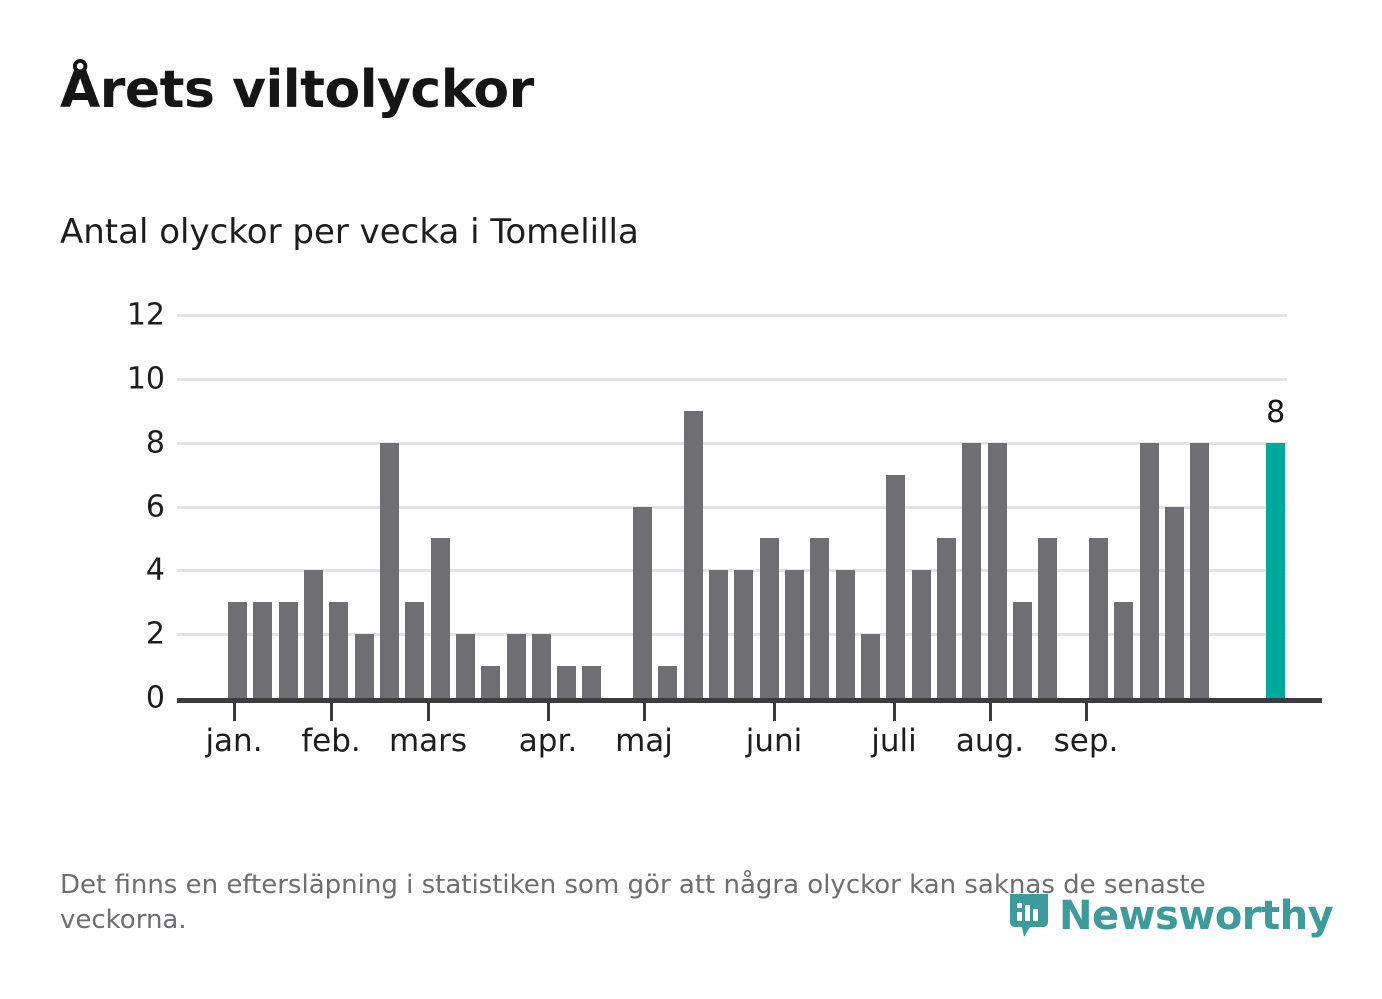  What do you see at coordinates (1029, 915) in the screenshot?
I see `bar-chart-shield-icon` at bounding box center [1029, 915].